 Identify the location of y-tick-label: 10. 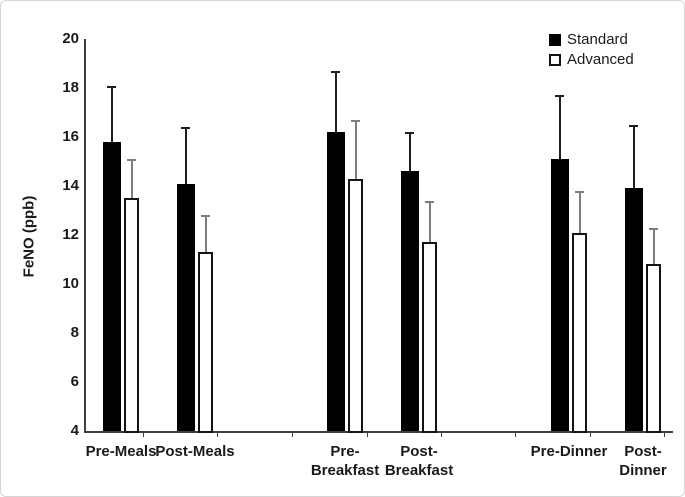
(70, 283).